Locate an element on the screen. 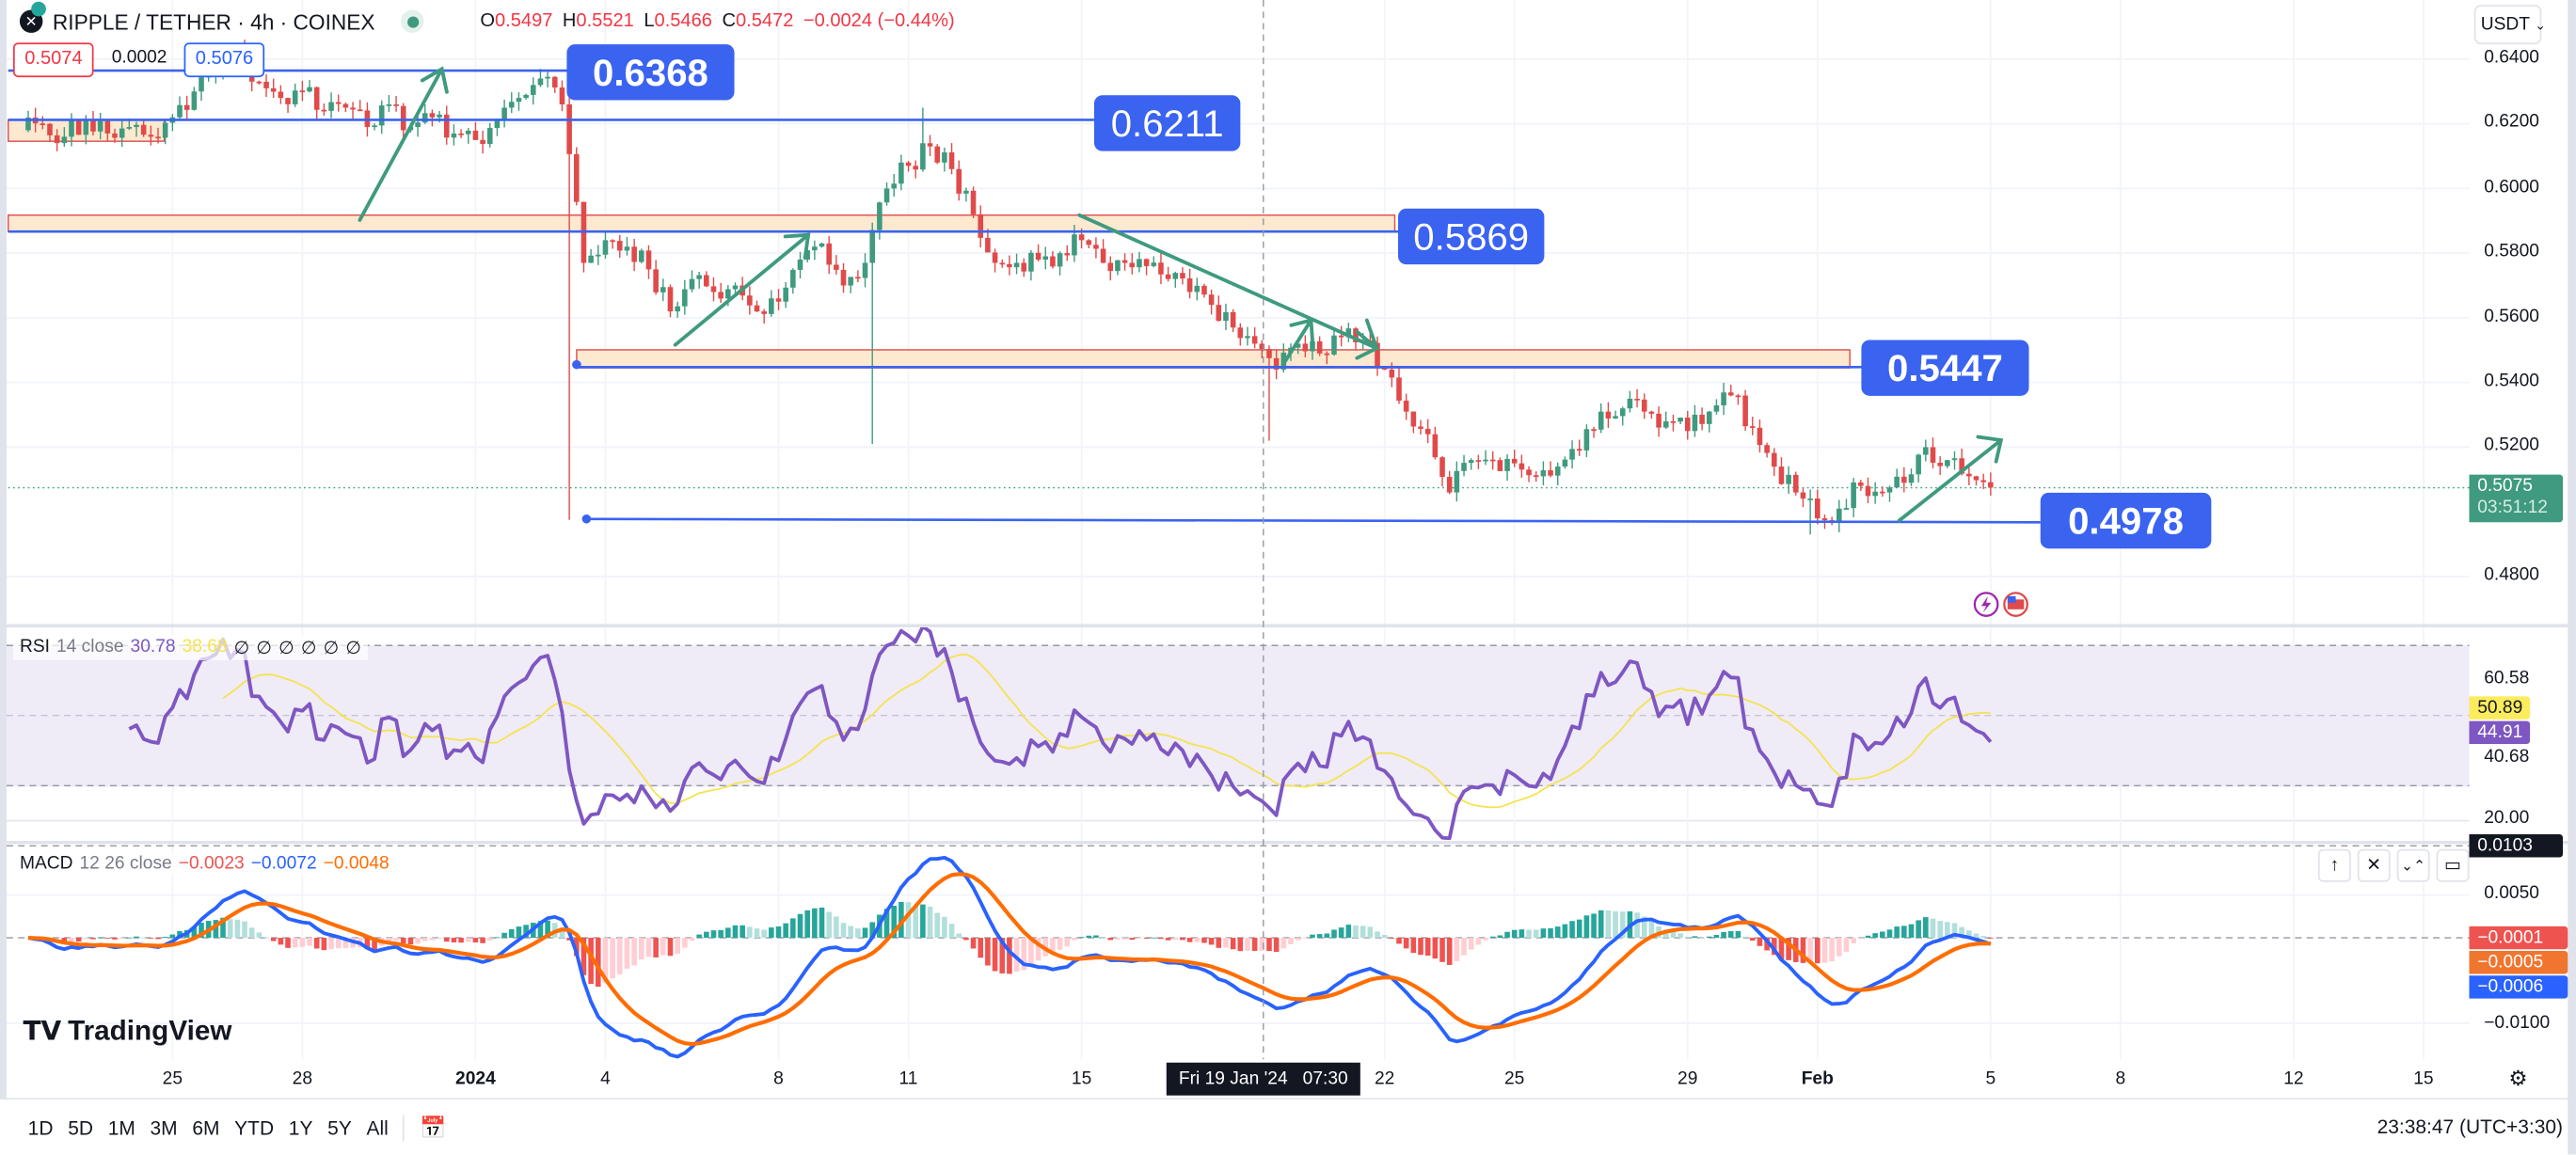 This screenshot has height=1155, width=2576. left-border is located at coordinates (3, 550).